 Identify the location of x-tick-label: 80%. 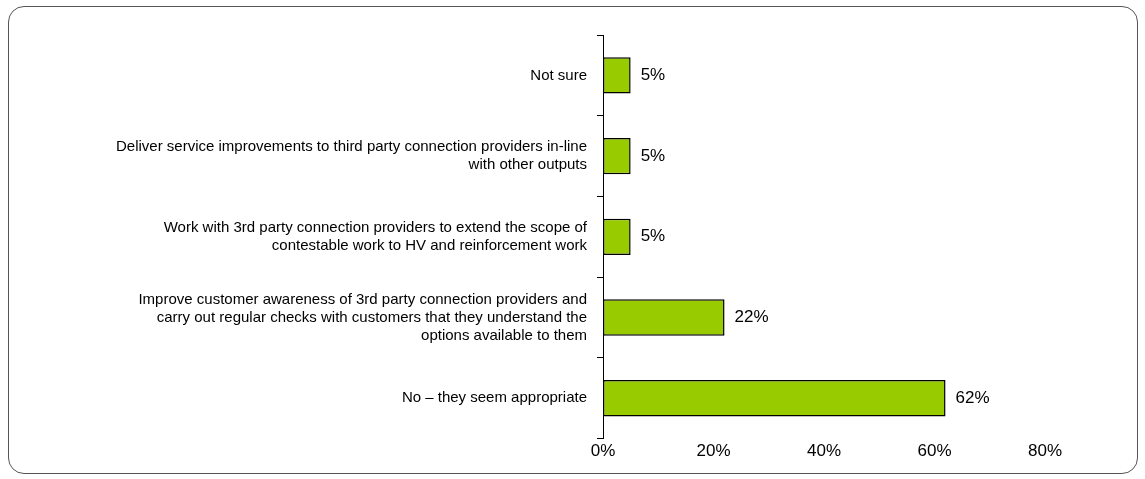
(1045, 451).